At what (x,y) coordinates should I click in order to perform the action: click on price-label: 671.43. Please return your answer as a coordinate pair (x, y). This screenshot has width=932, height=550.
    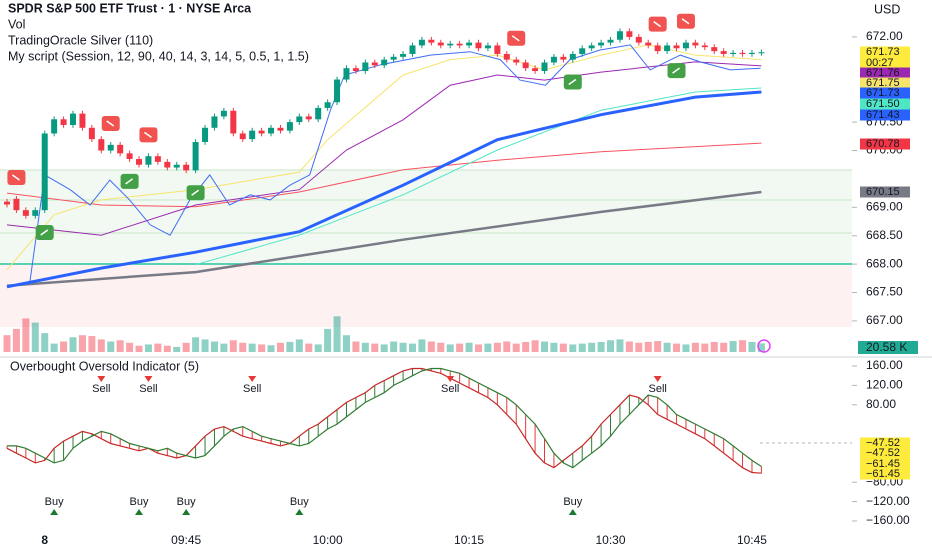
    Looking at the image, I should click on (883, 115).